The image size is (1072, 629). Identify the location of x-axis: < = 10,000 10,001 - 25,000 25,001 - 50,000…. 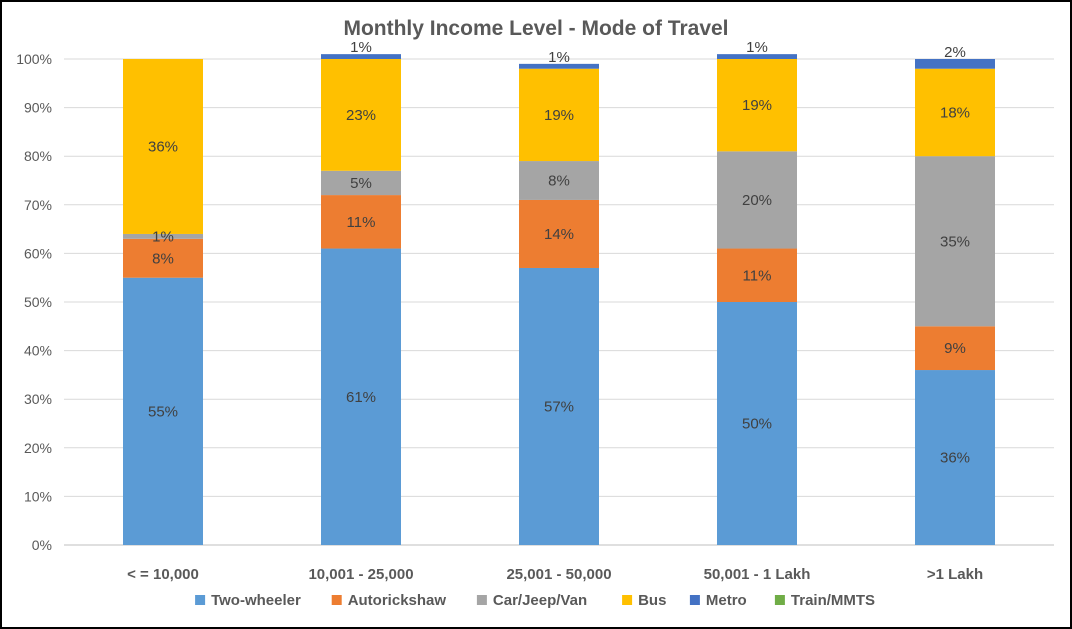
(555, 574).